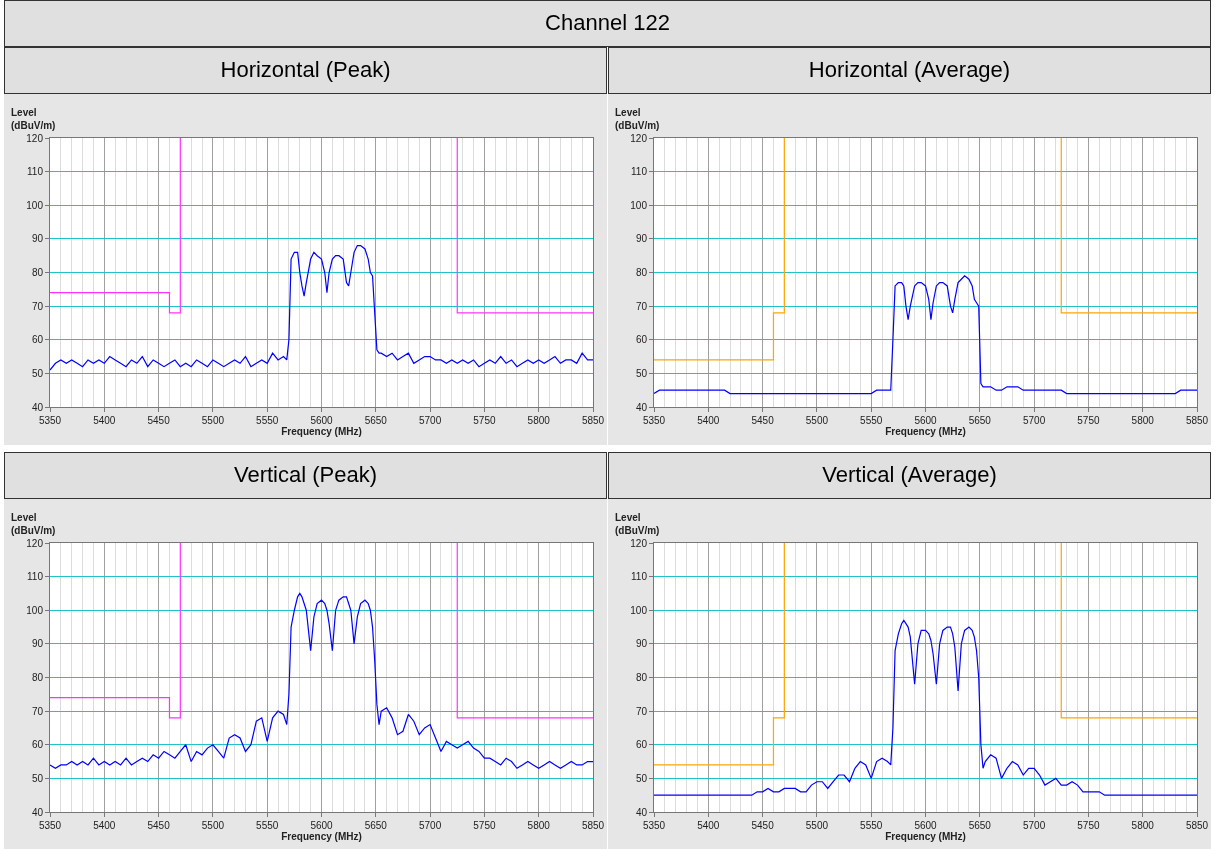  I want to click on chart-title: Vertical (Peak), so click(305, 475).